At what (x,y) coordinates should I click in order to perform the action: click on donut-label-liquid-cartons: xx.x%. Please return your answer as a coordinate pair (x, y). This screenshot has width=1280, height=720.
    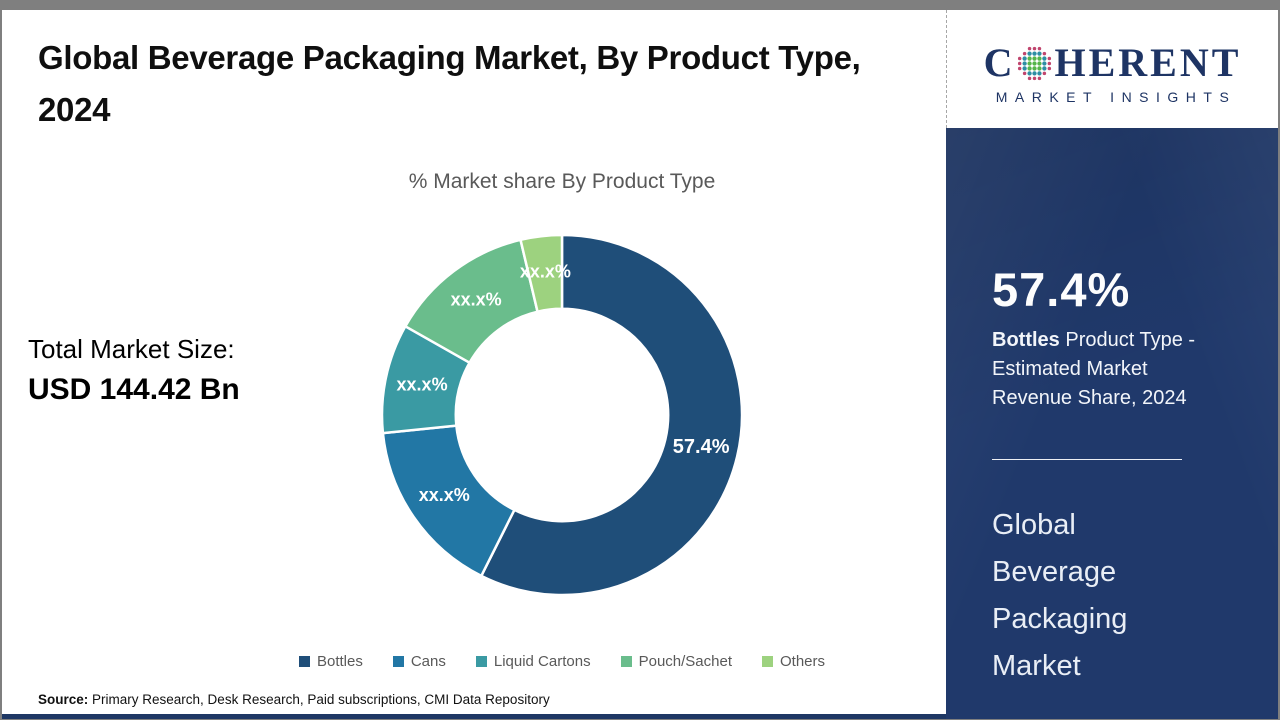
    Looking at the image, I should click on (422, 384).